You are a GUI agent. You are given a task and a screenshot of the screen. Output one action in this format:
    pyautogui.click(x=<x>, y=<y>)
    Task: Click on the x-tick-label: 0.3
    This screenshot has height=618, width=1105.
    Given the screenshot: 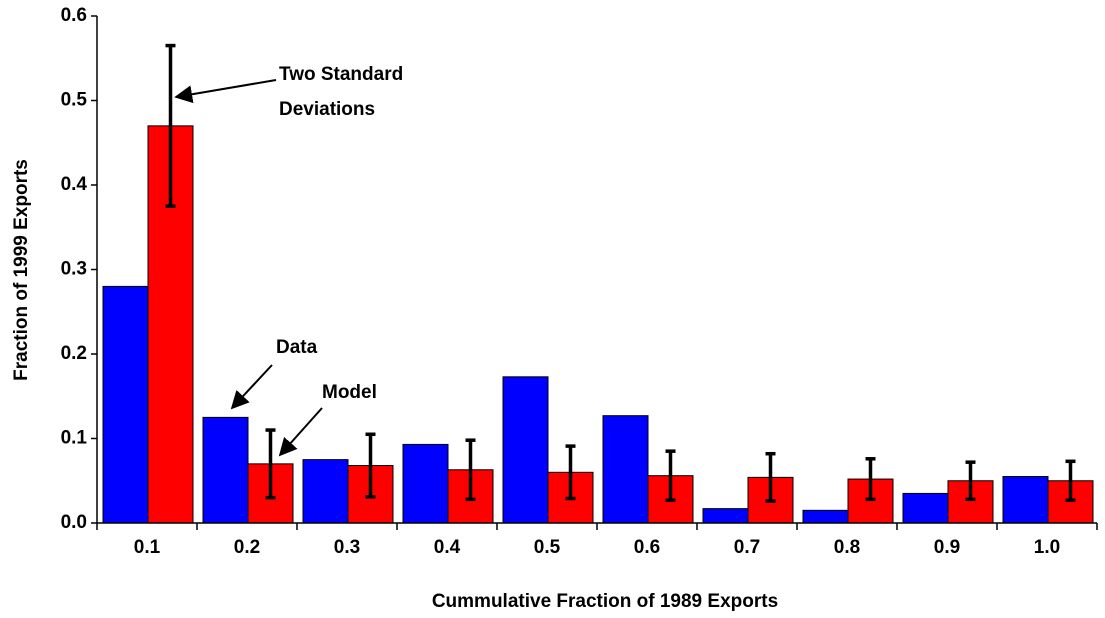 What is the action you would take?
    pyautogui.click(x=347, y=547)
    